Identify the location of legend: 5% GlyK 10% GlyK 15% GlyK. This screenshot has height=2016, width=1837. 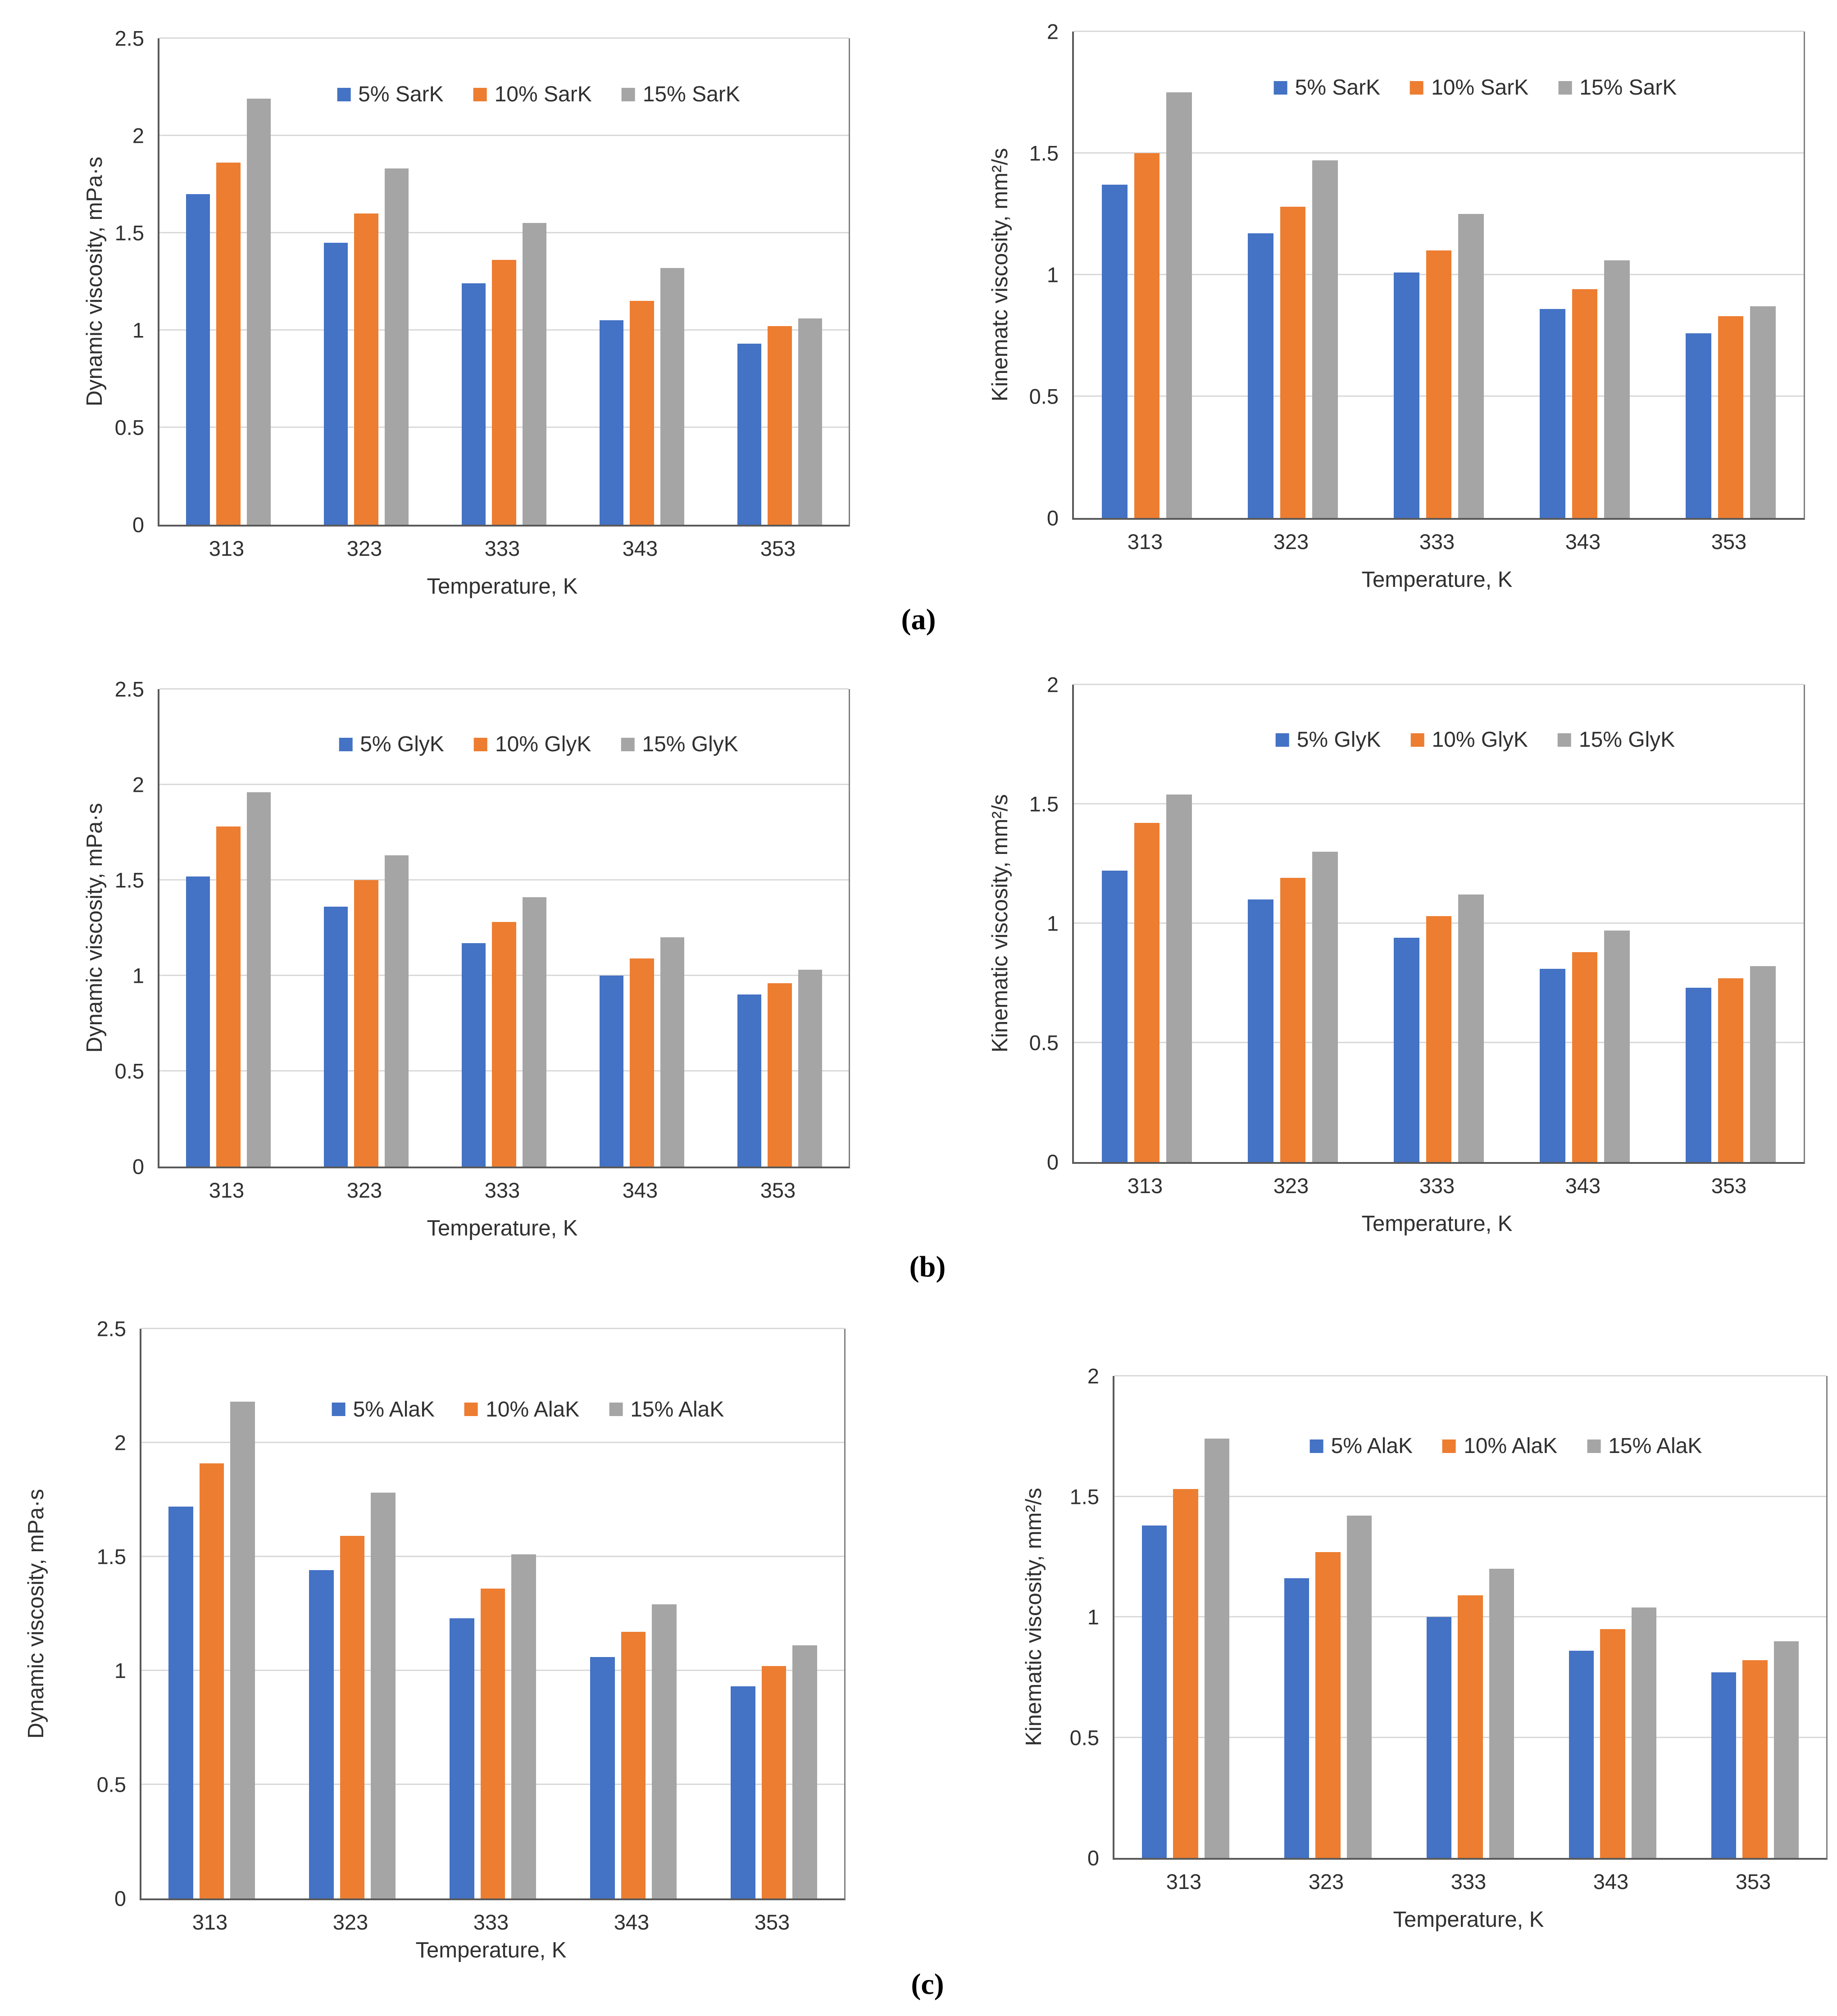
(1475, 740).